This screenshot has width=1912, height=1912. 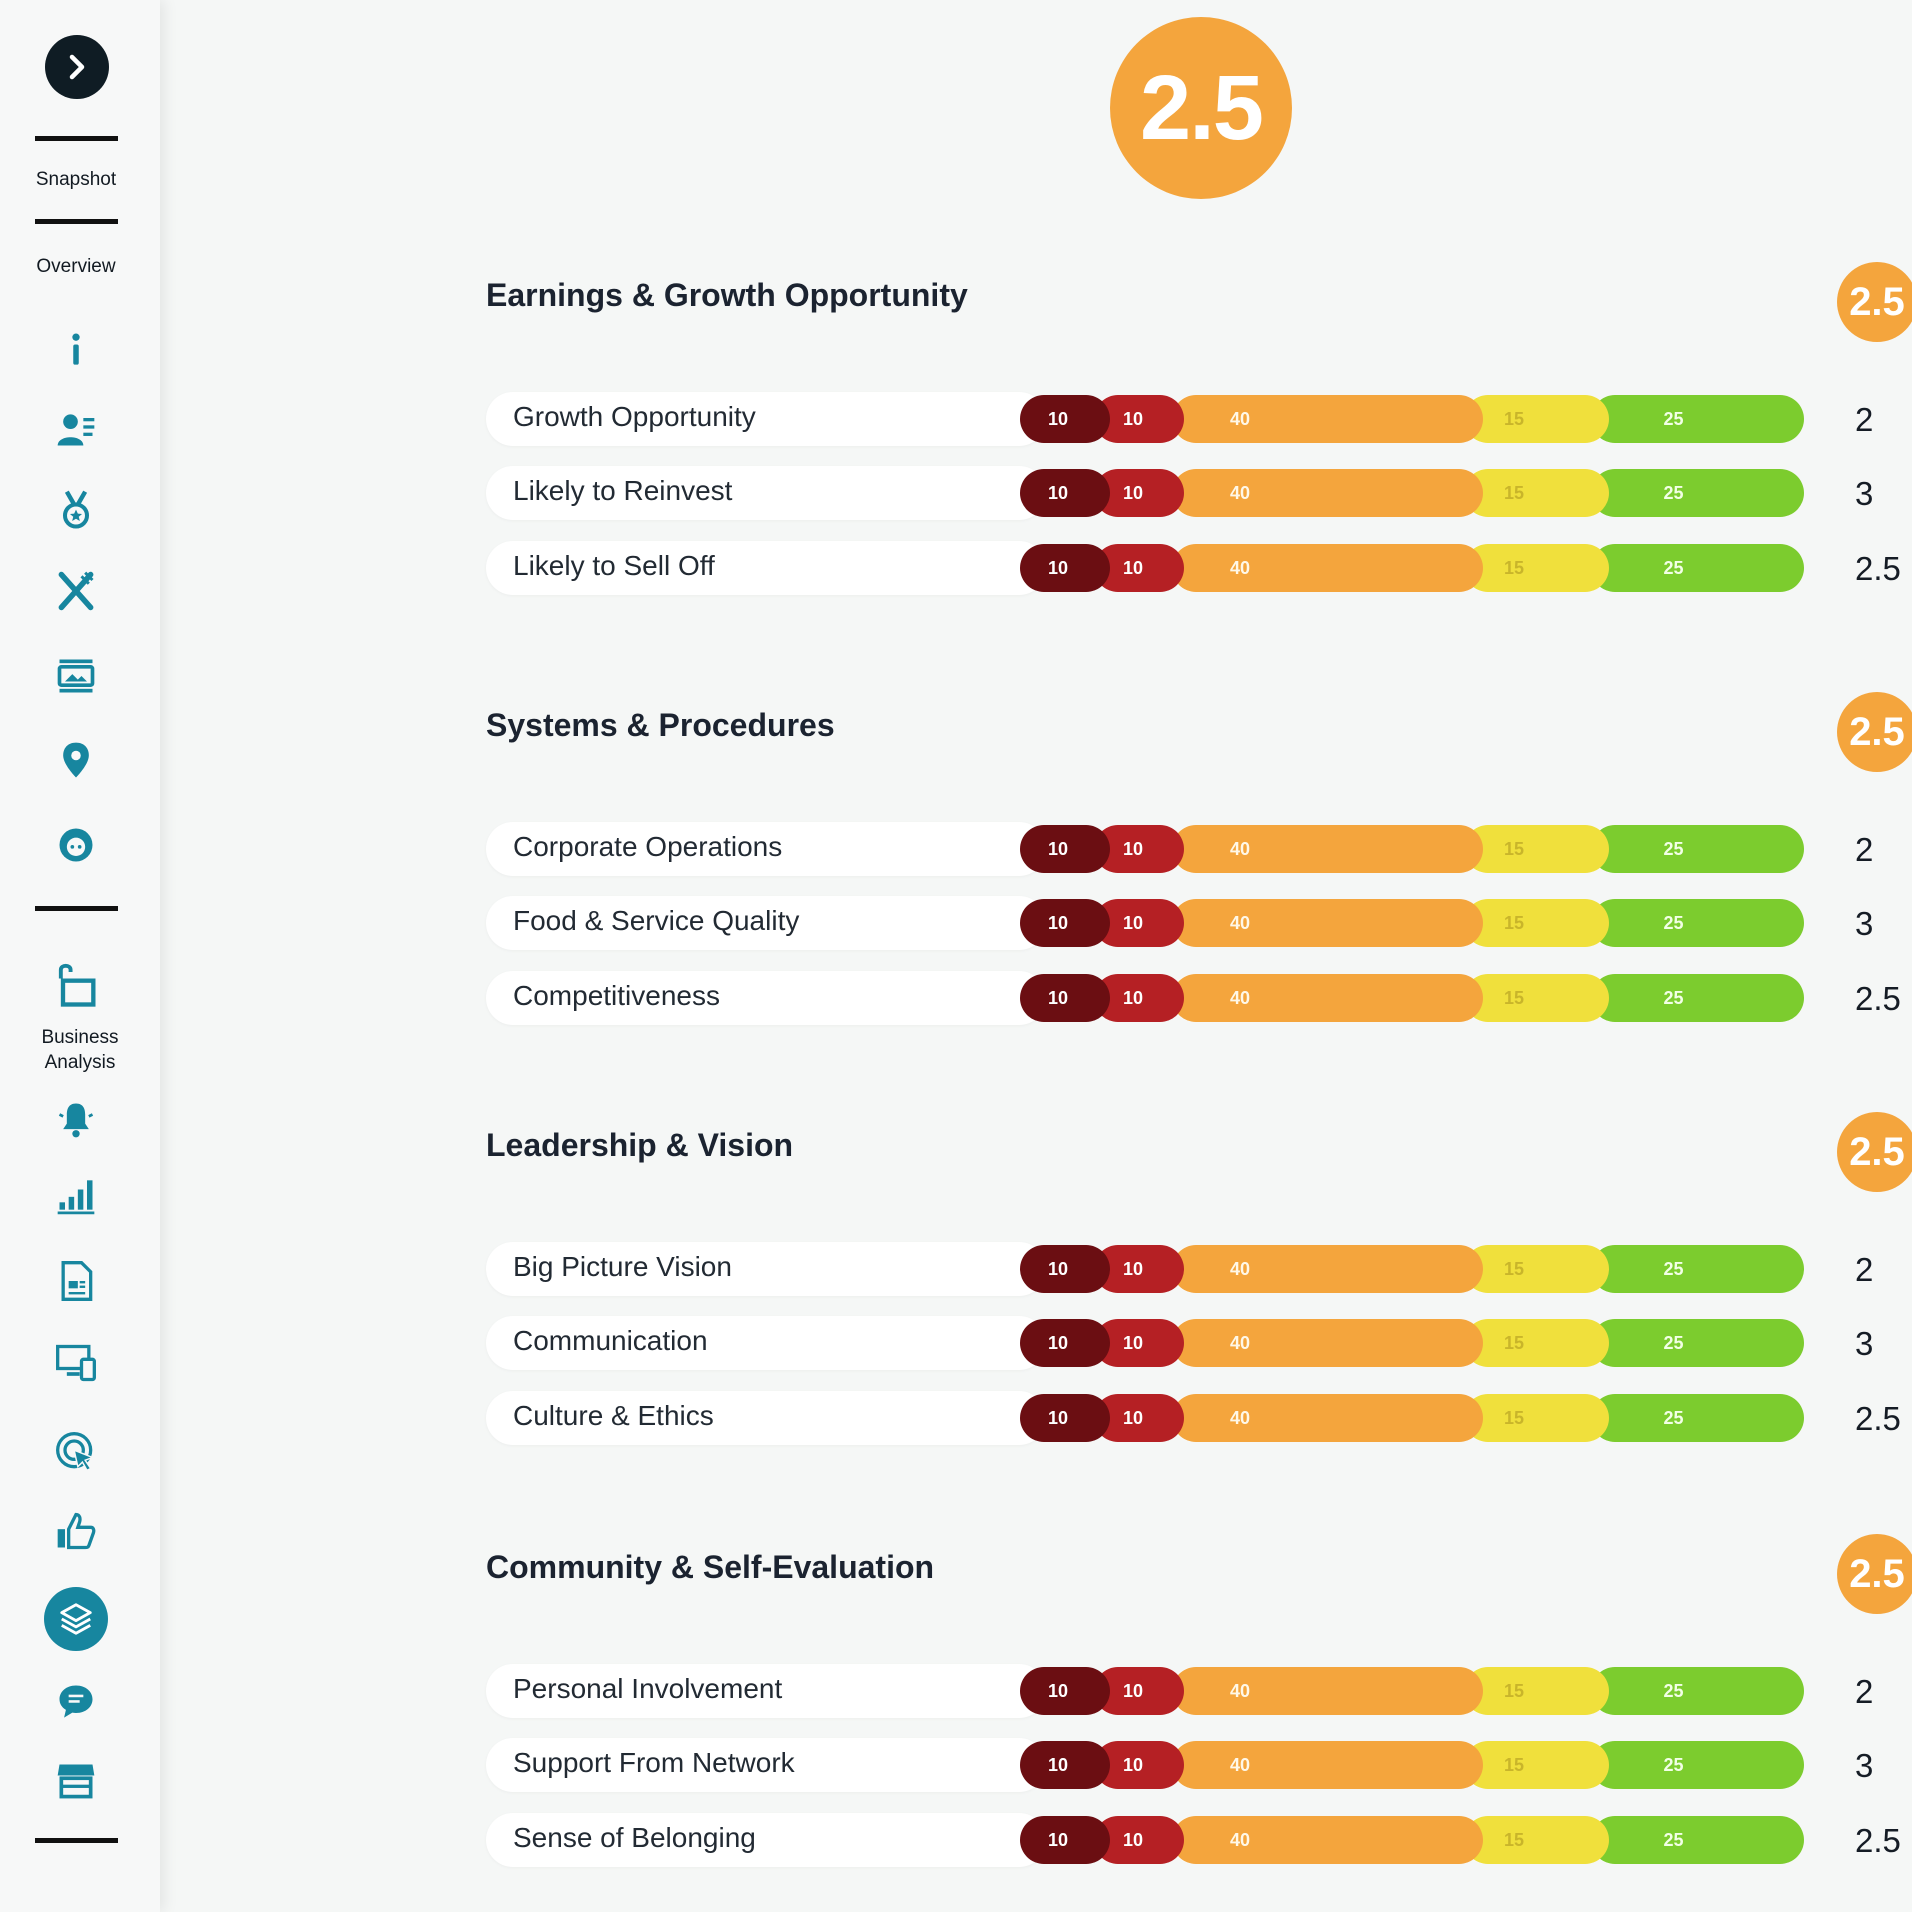 What do you see at coordinates (76, 676) in the screenshot?
I see `sidebar-item-menu` at bounding box center [76, 676].